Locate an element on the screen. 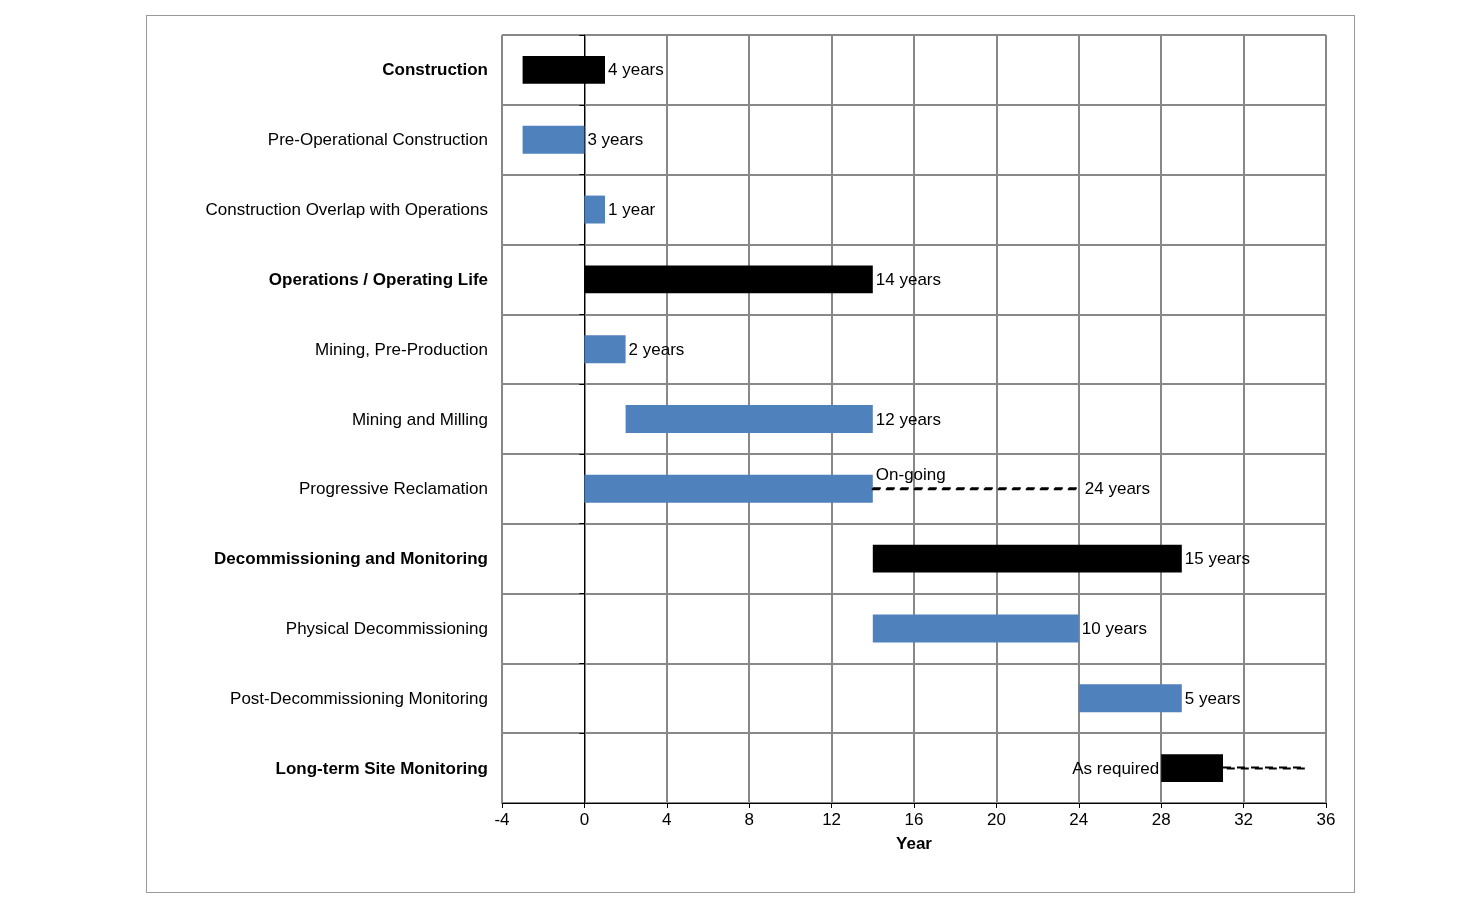 The image size is (1459, 901). y-tick-label: Construction Overlap with Operations is located at coordinates (346, 210).